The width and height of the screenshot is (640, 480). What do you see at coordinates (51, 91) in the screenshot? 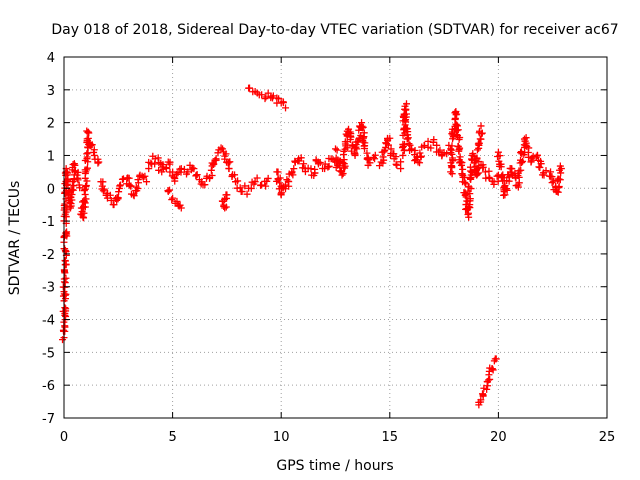
I see `y-tick-label: 3` at bounding box center [51, 91].